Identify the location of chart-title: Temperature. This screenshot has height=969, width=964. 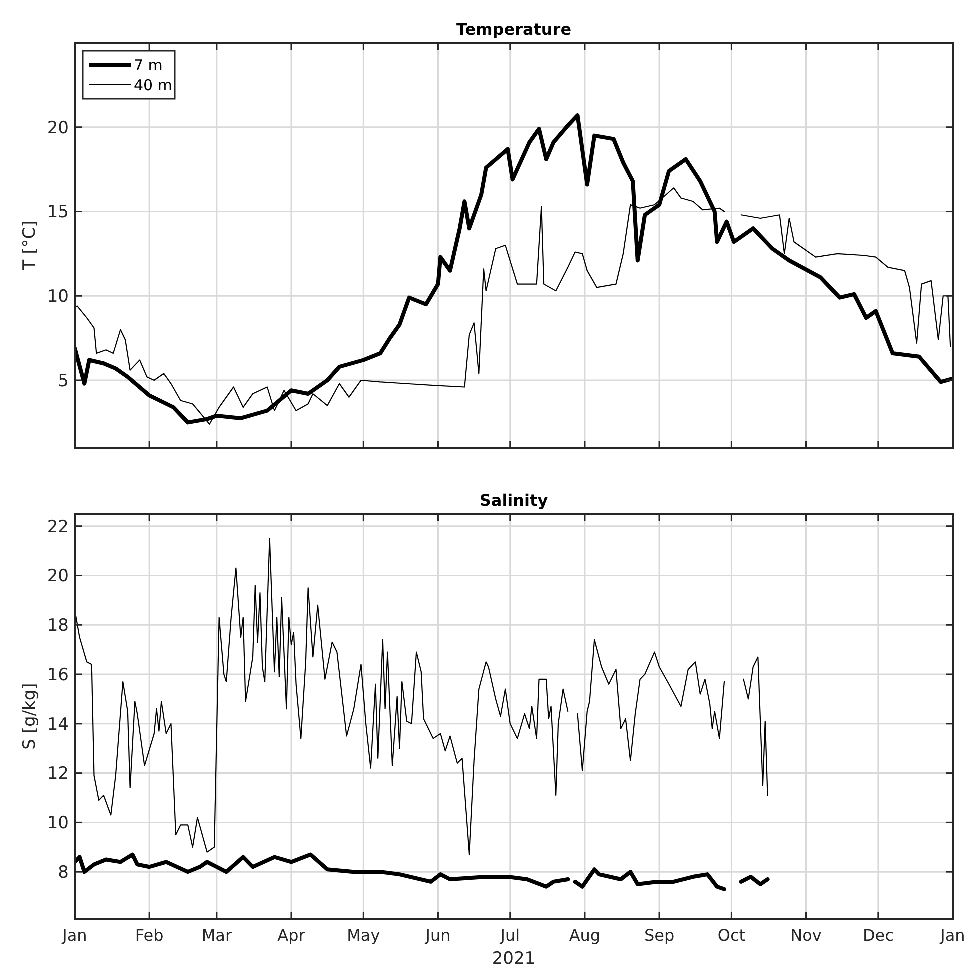
(514, 29).